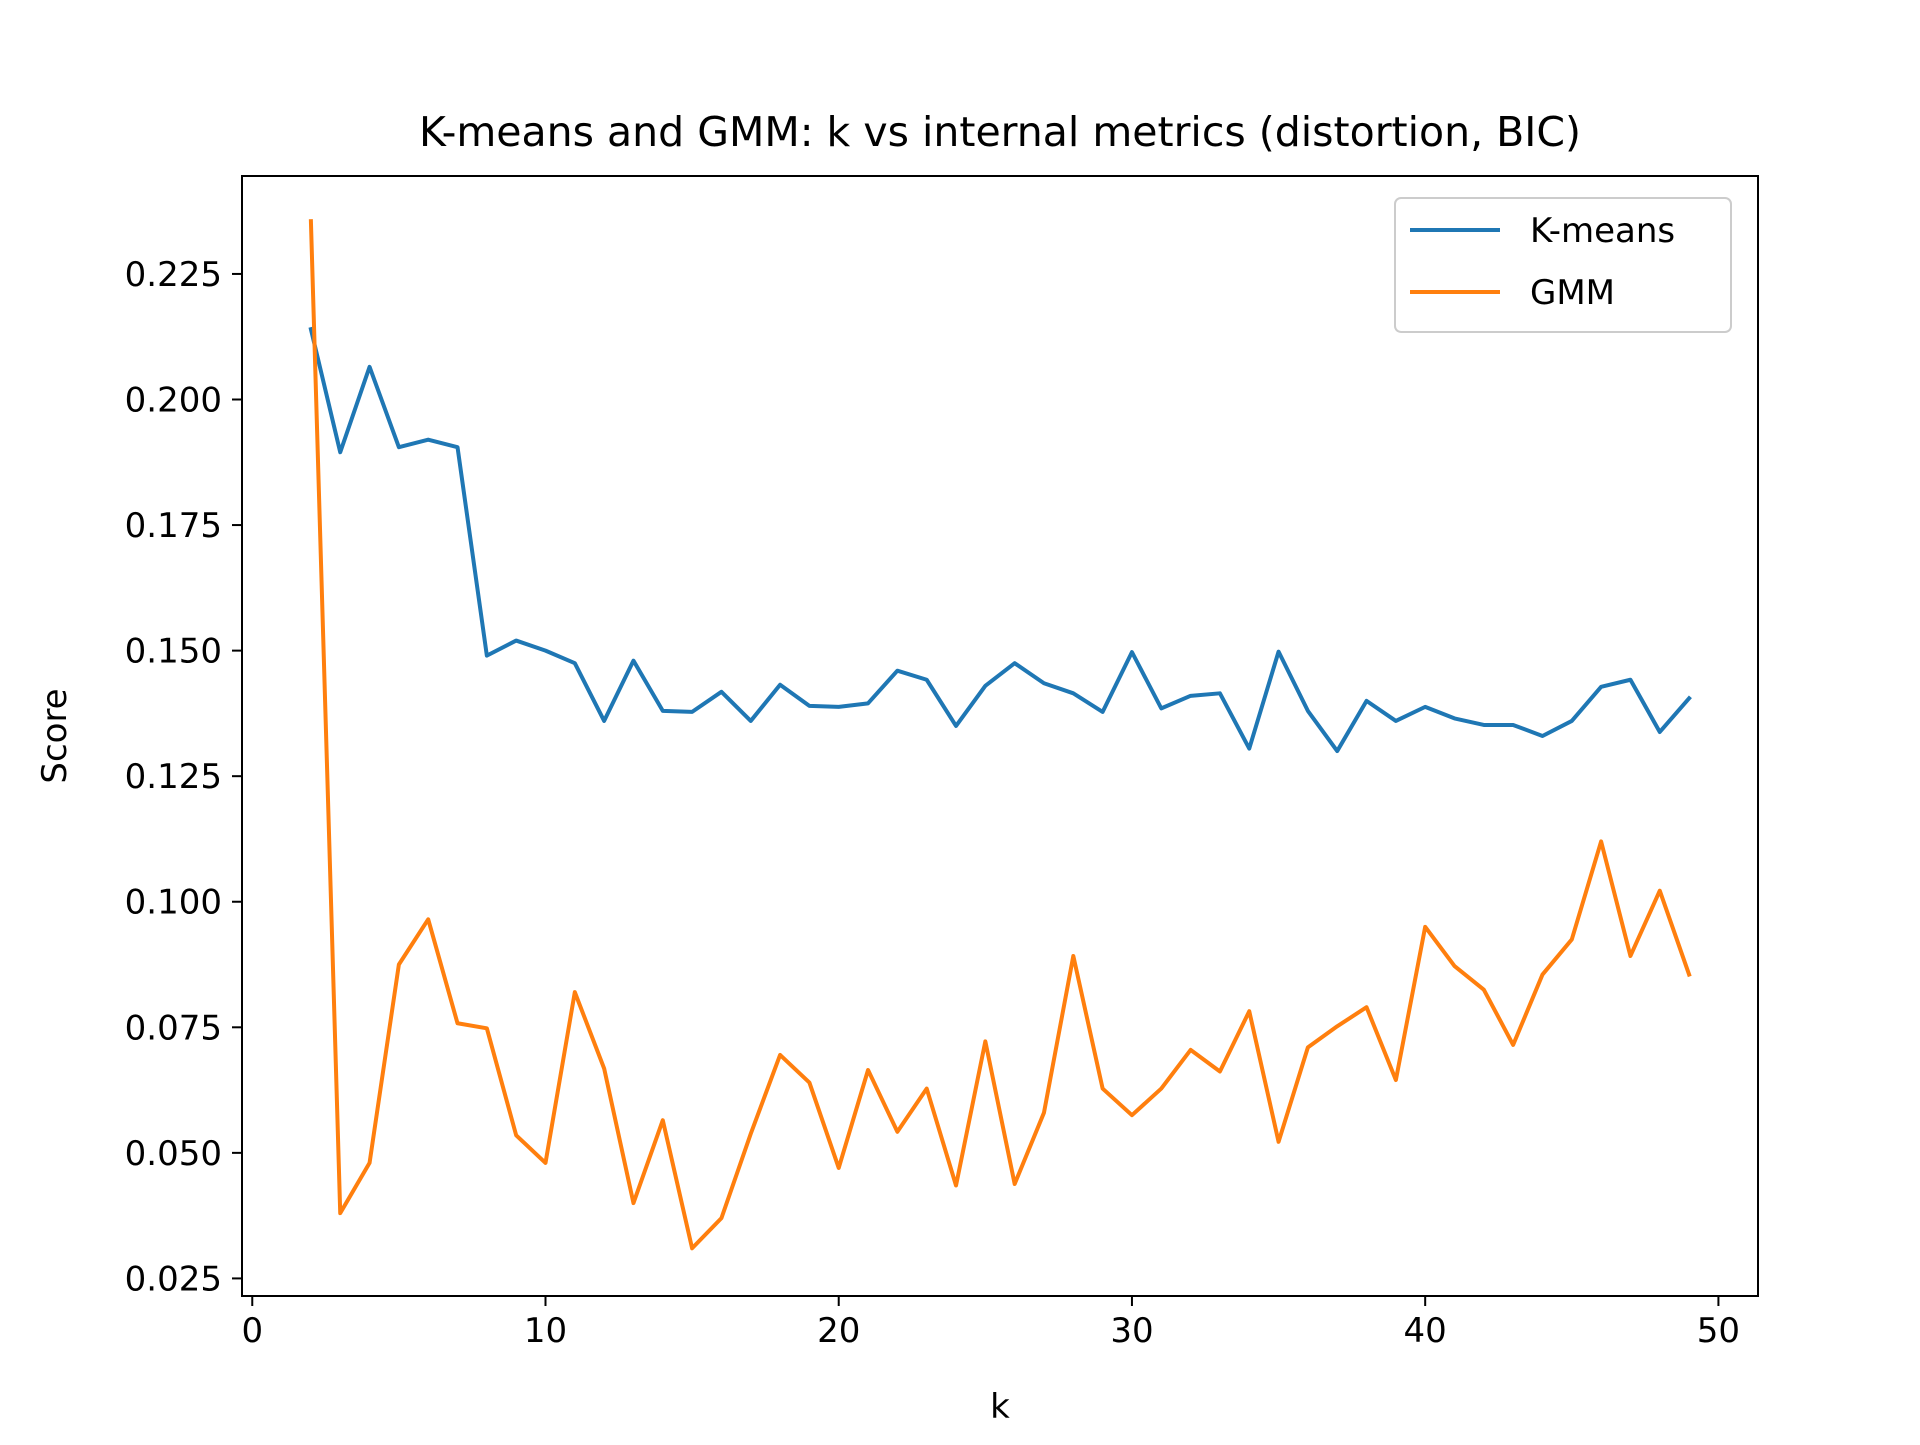 This screenshot has width=1920, height=1445. I want to click on y-tick-label: 0.050, so click(173, 1154).